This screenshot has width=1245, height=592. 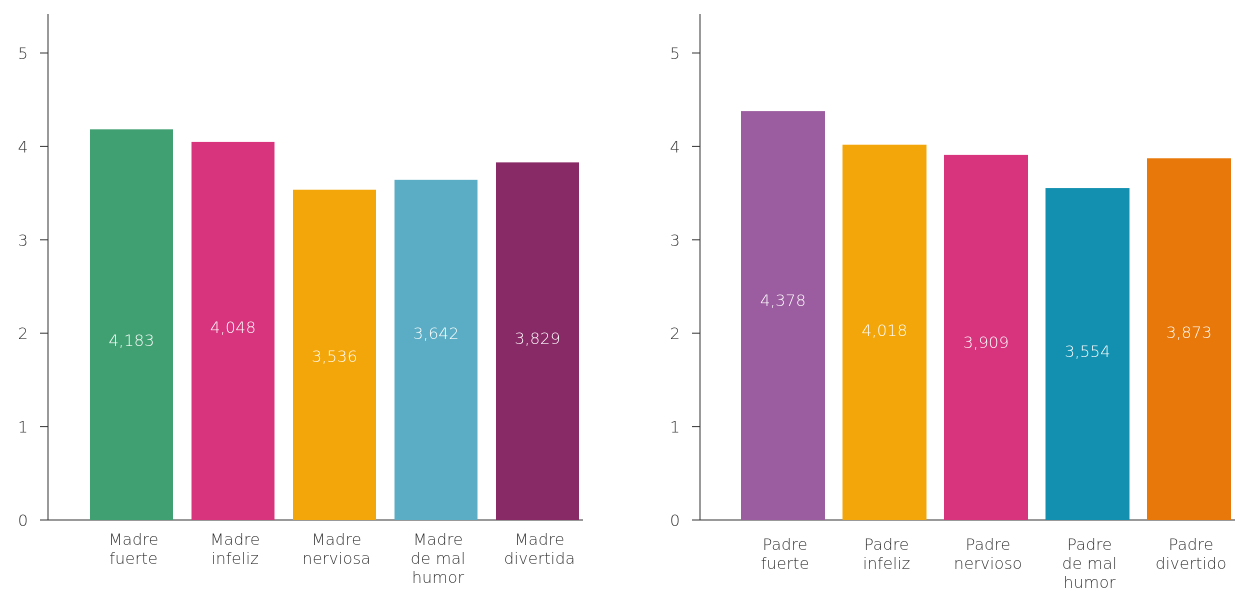 I want to click on madre-category-label: Madre de mal humor, so click(x=438, y=558).